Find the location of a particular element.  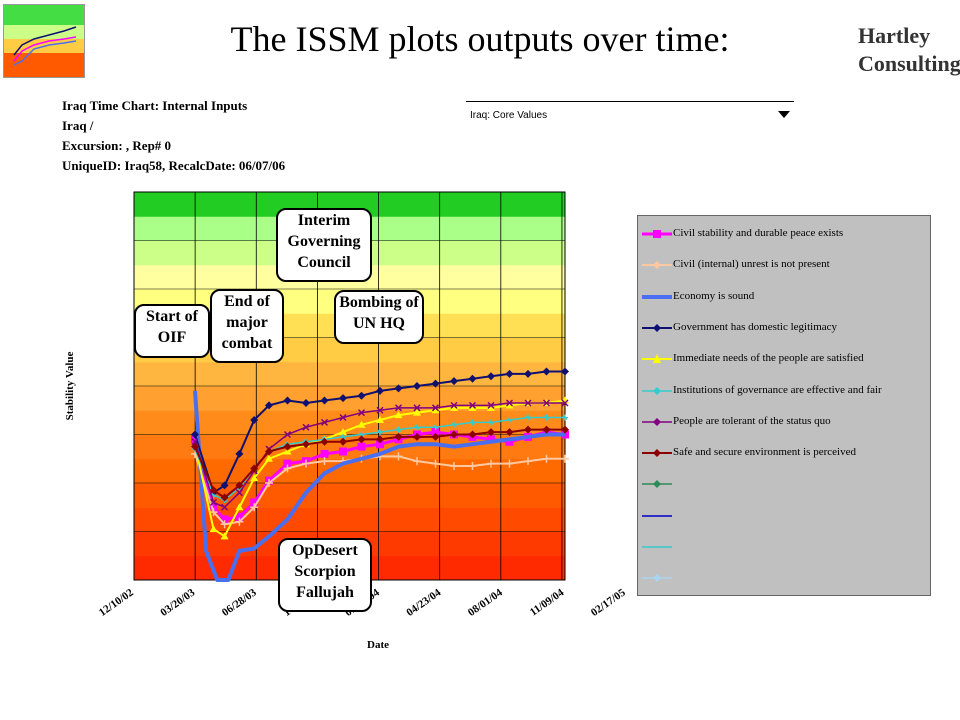

dropdown-value: Iraq: Core Values is located at coordinates (509, 115).